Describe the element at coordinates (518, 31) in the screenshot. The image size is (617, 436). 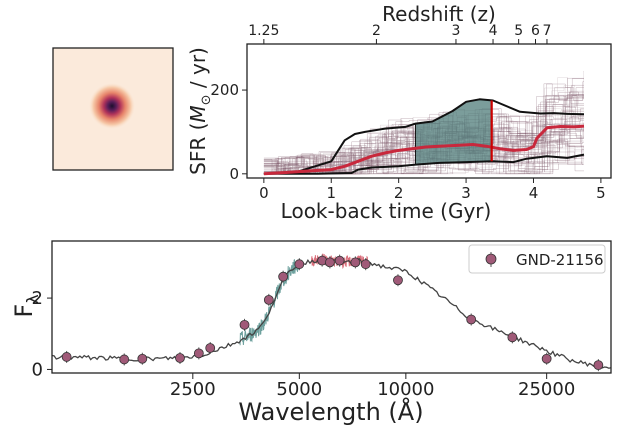
I see `sfh-top-tick-label: 5` at that location.